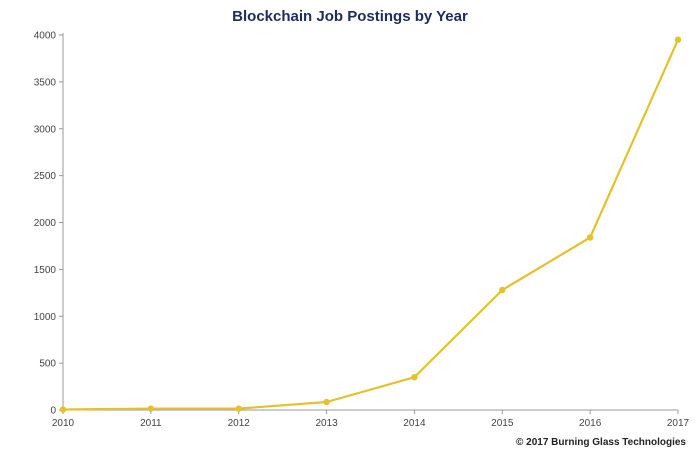 The image size is (700, 454). Describe the element at coordinates (151, 423) in the screenshot. I see `x-tick-label: 2011` at that location.